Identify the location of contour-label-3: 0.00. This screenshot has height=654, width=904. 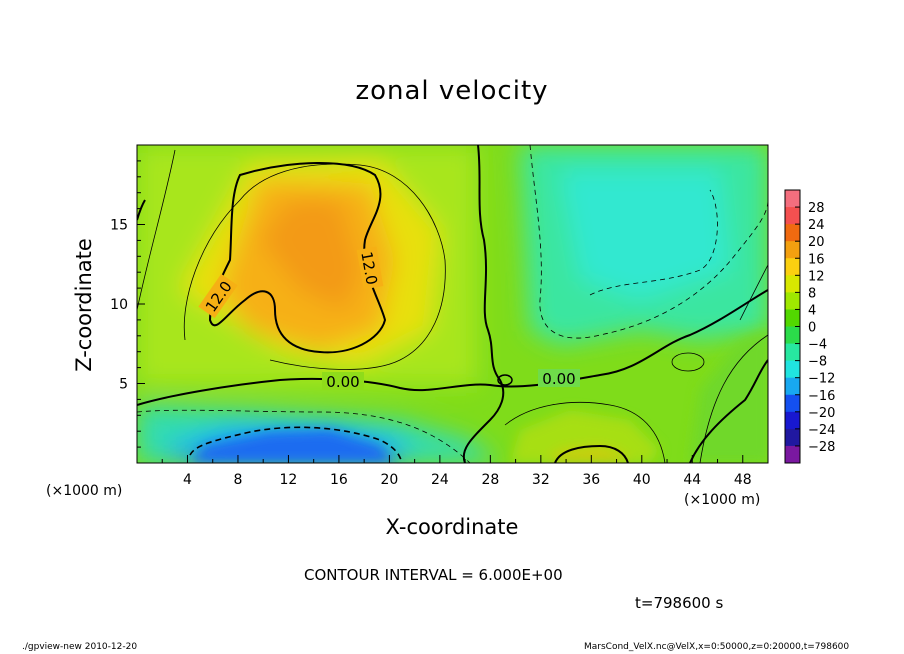
(342, 382).